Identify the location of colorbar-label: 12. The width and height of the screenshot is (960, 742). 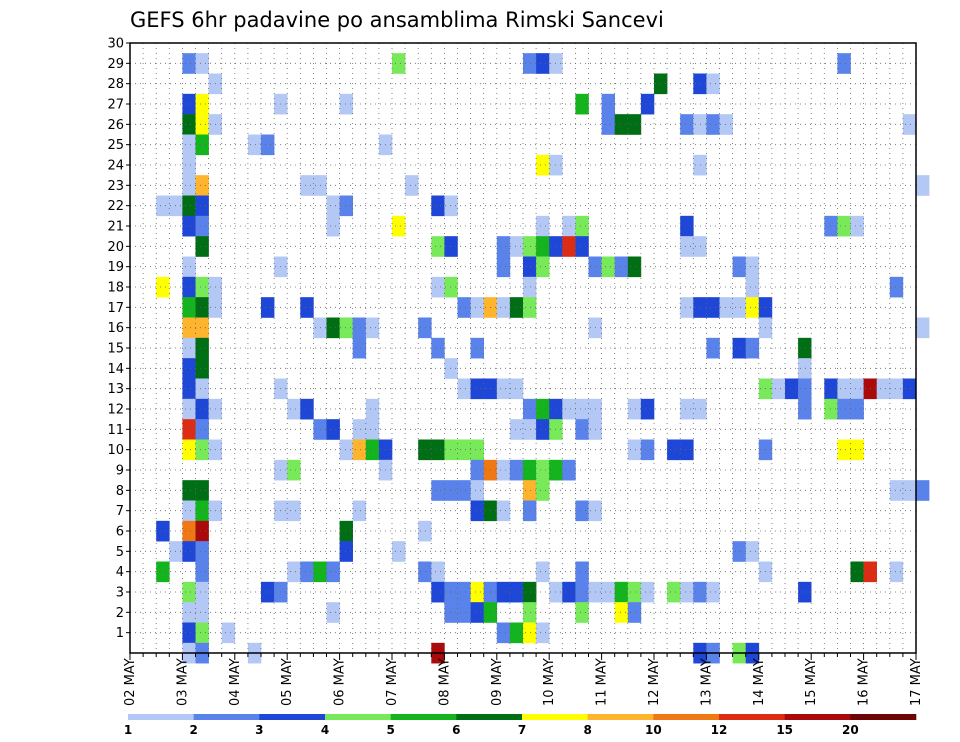
(719, 730).